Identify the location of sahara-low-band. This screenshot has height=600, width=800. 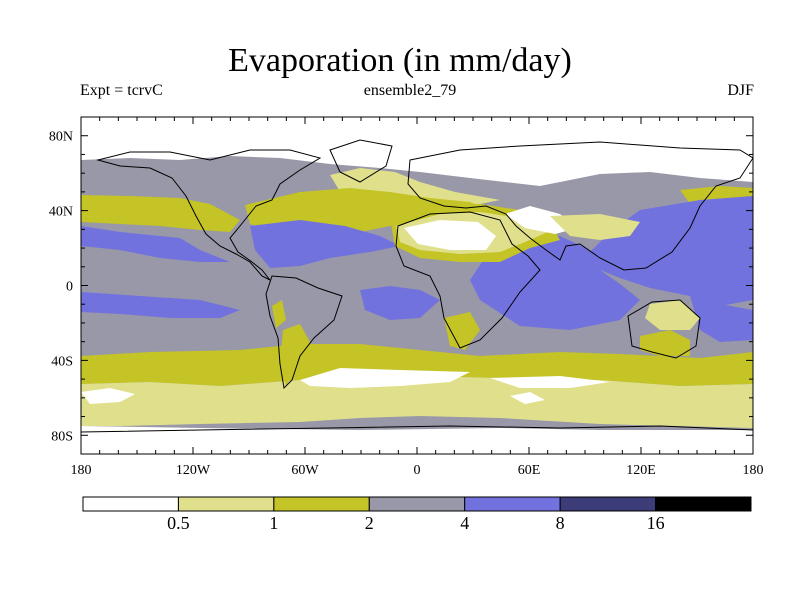
(450, 235).